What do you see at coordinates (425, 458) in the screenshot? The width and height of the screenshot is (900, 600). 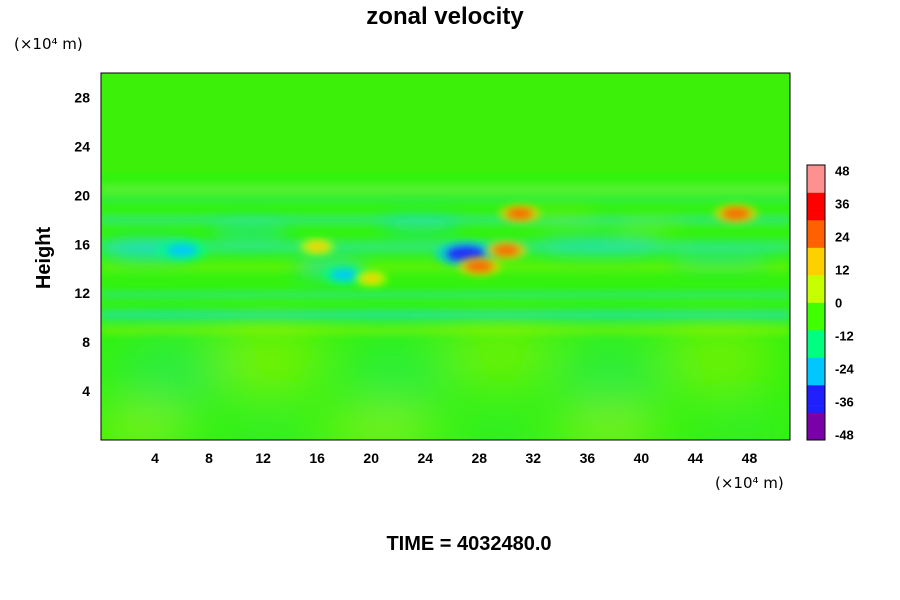 I see `x-tick-label: 24` at bounding box center [425, 458].